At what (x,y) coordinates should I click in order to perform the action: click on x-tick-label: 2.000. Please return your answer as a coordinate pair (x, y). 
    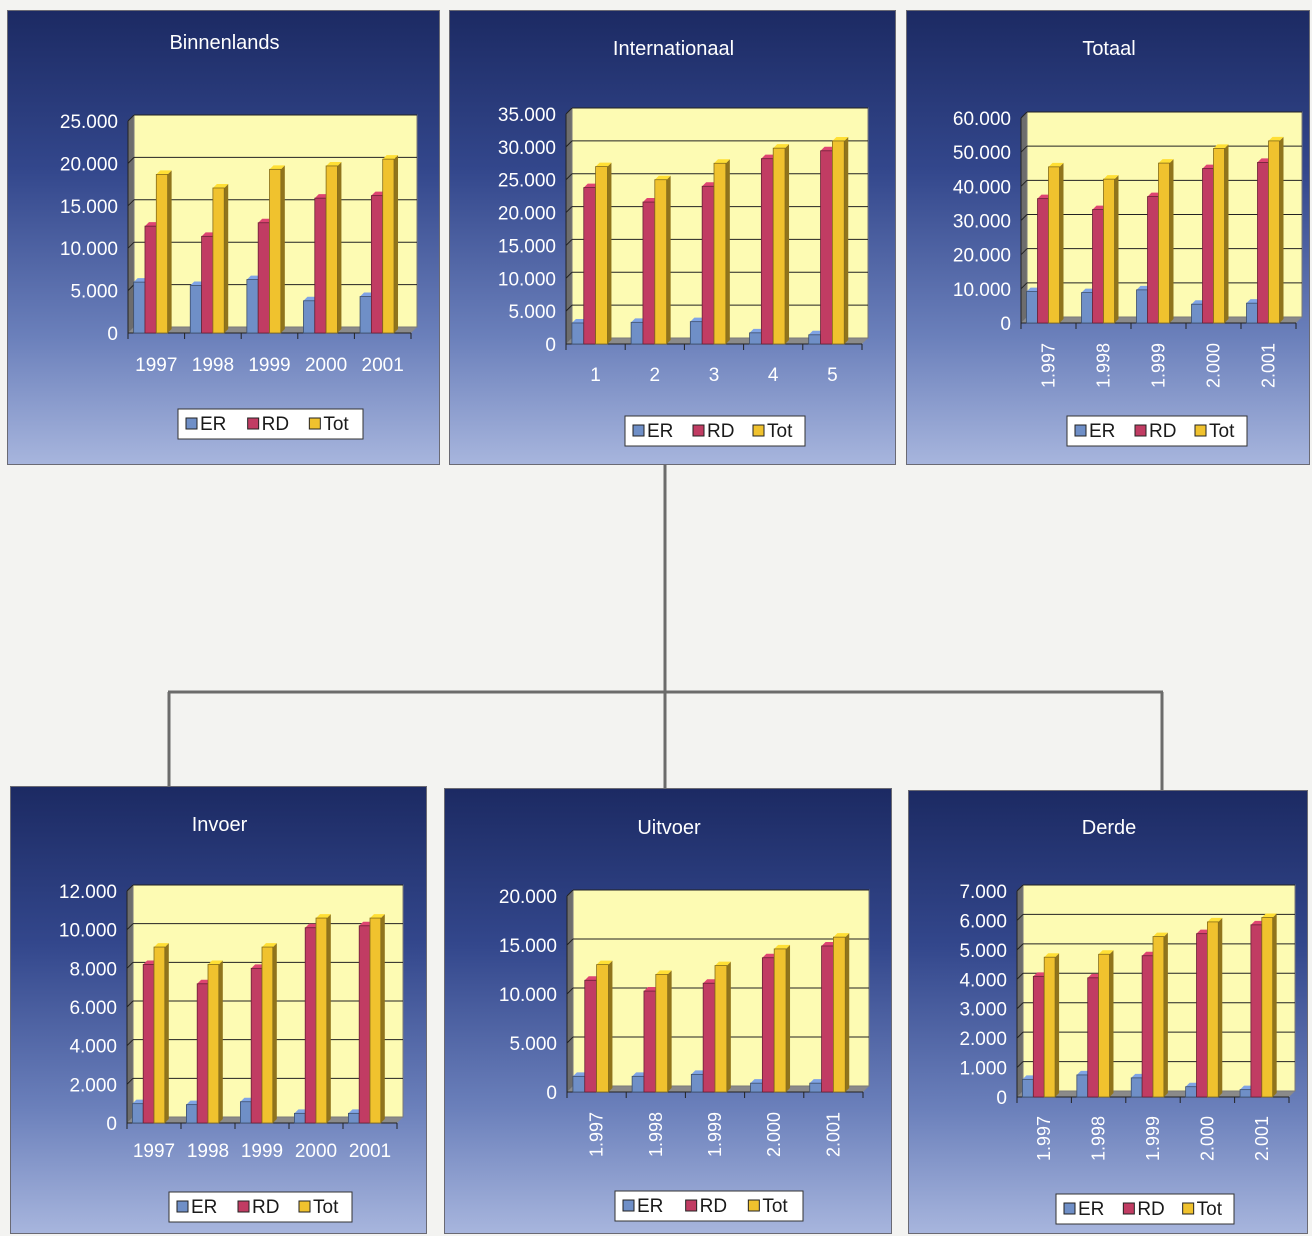
    Looking at the image, I should click on (1214, 365).